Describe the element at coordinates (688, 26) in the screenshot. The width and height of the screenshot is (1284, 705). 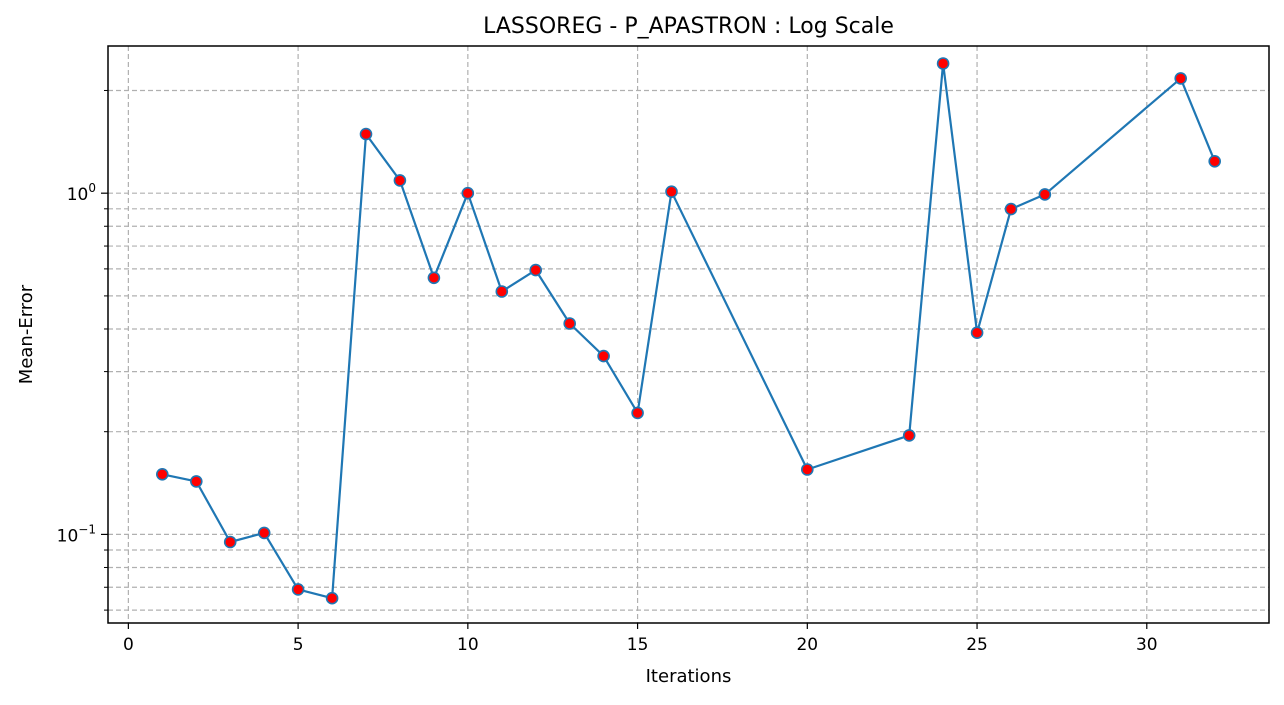
I see `chart-title: LASSOREG - P_APASTRON : Log Scale` at that location.